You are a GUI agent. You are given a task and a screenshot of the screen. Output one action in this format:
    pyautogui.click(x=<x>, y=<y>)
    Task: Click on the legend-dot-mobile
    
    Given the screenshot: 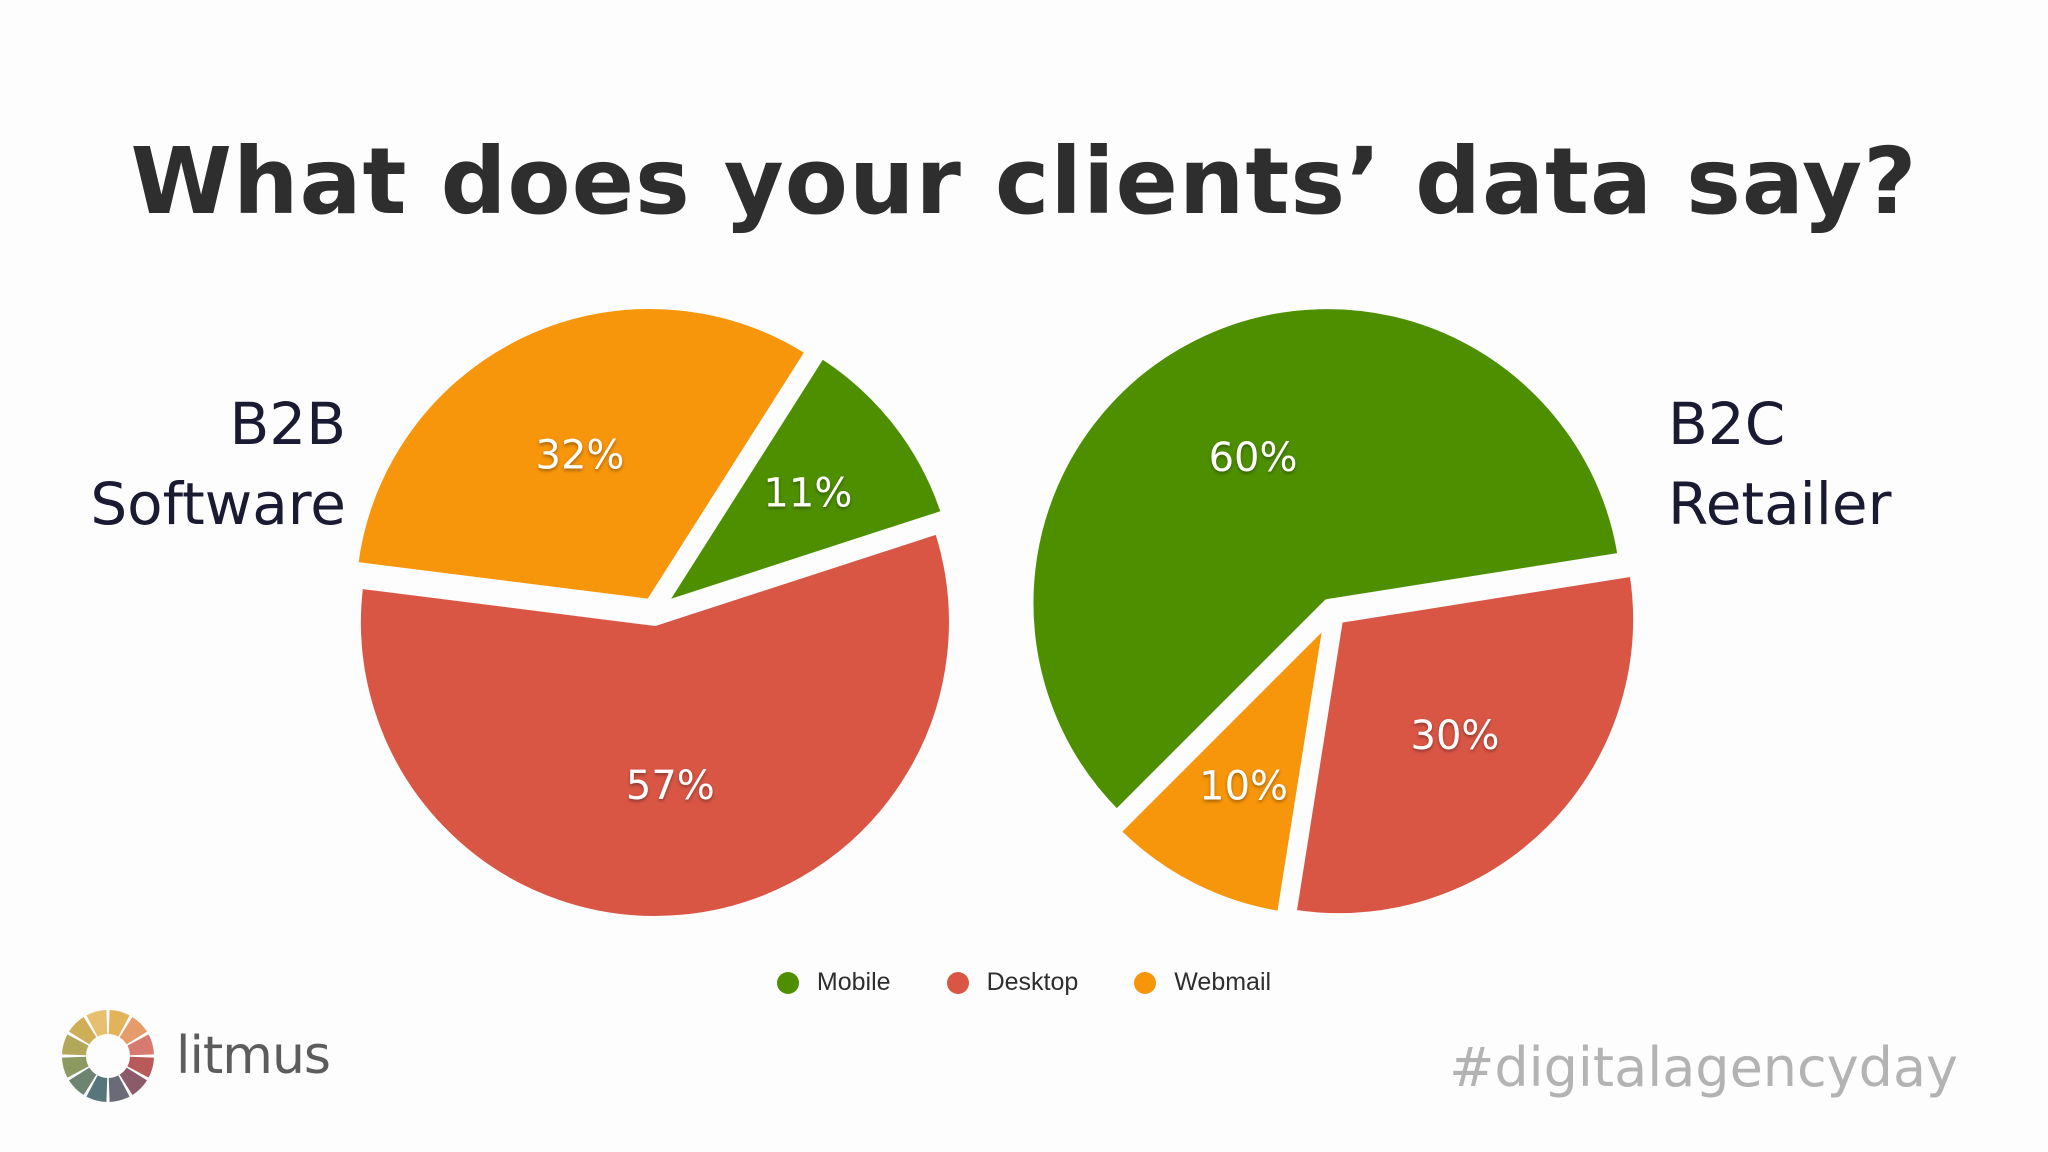 What is the action you would take?
    pyautogui.click(x=787, y=982)
    